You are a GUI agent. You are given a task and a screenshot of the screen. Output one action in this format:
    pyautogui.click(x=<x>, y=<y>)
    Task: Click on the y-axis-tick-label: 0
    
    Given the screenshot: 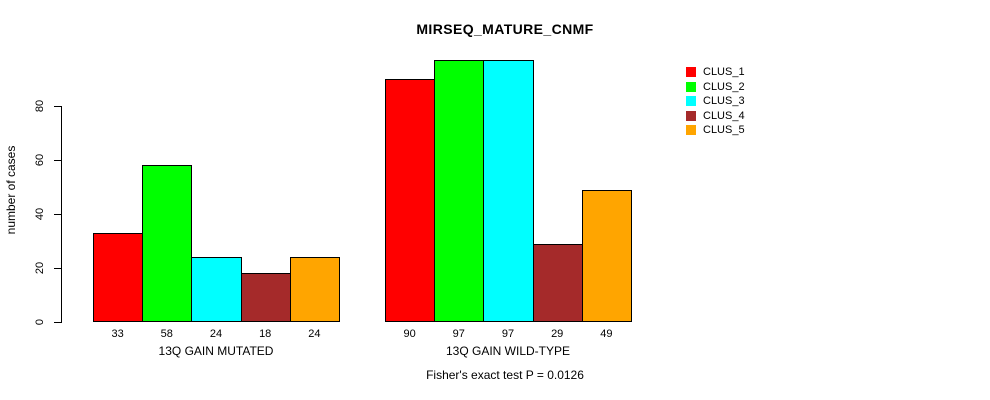 What is the action you would take?
    pyautogui.click(x=40, y=322)
    